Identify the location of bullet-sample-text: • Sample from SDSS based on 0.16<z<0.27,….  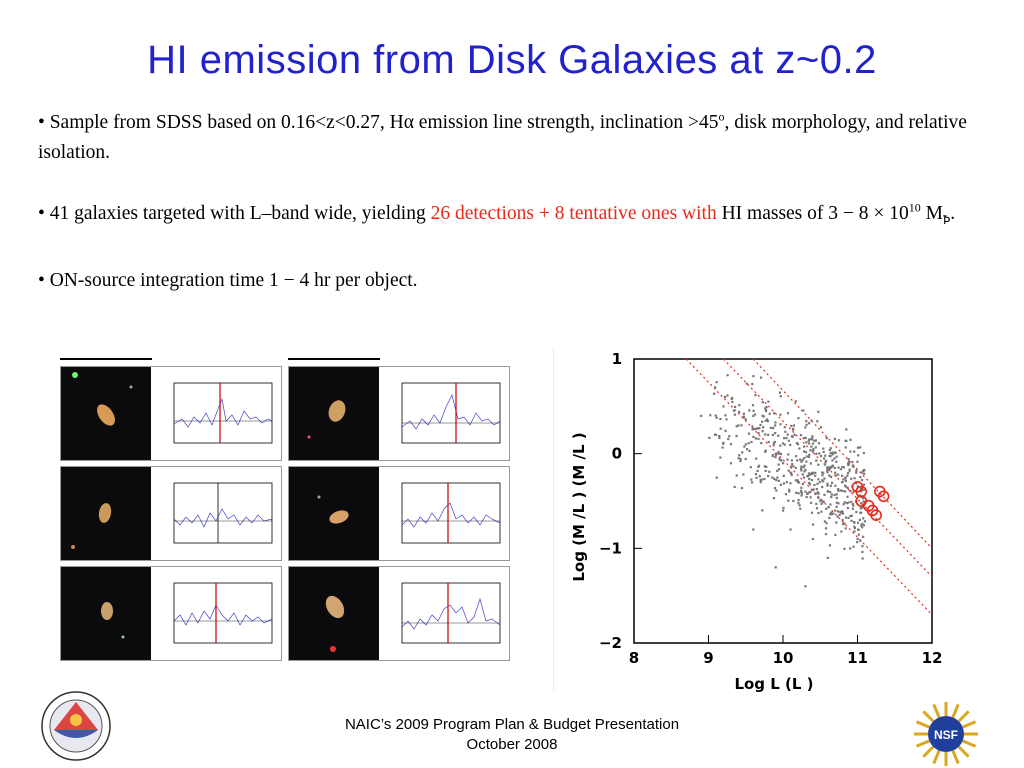
(378, 122).